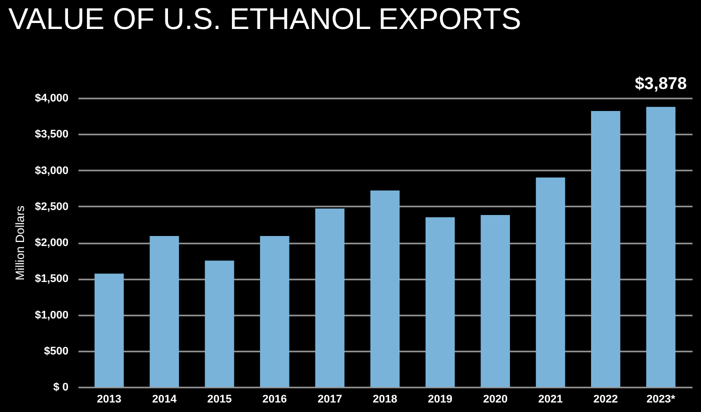 This screenshot has width=701, height=412. I want to click on y-tick-label: $500, so click(56, 351).